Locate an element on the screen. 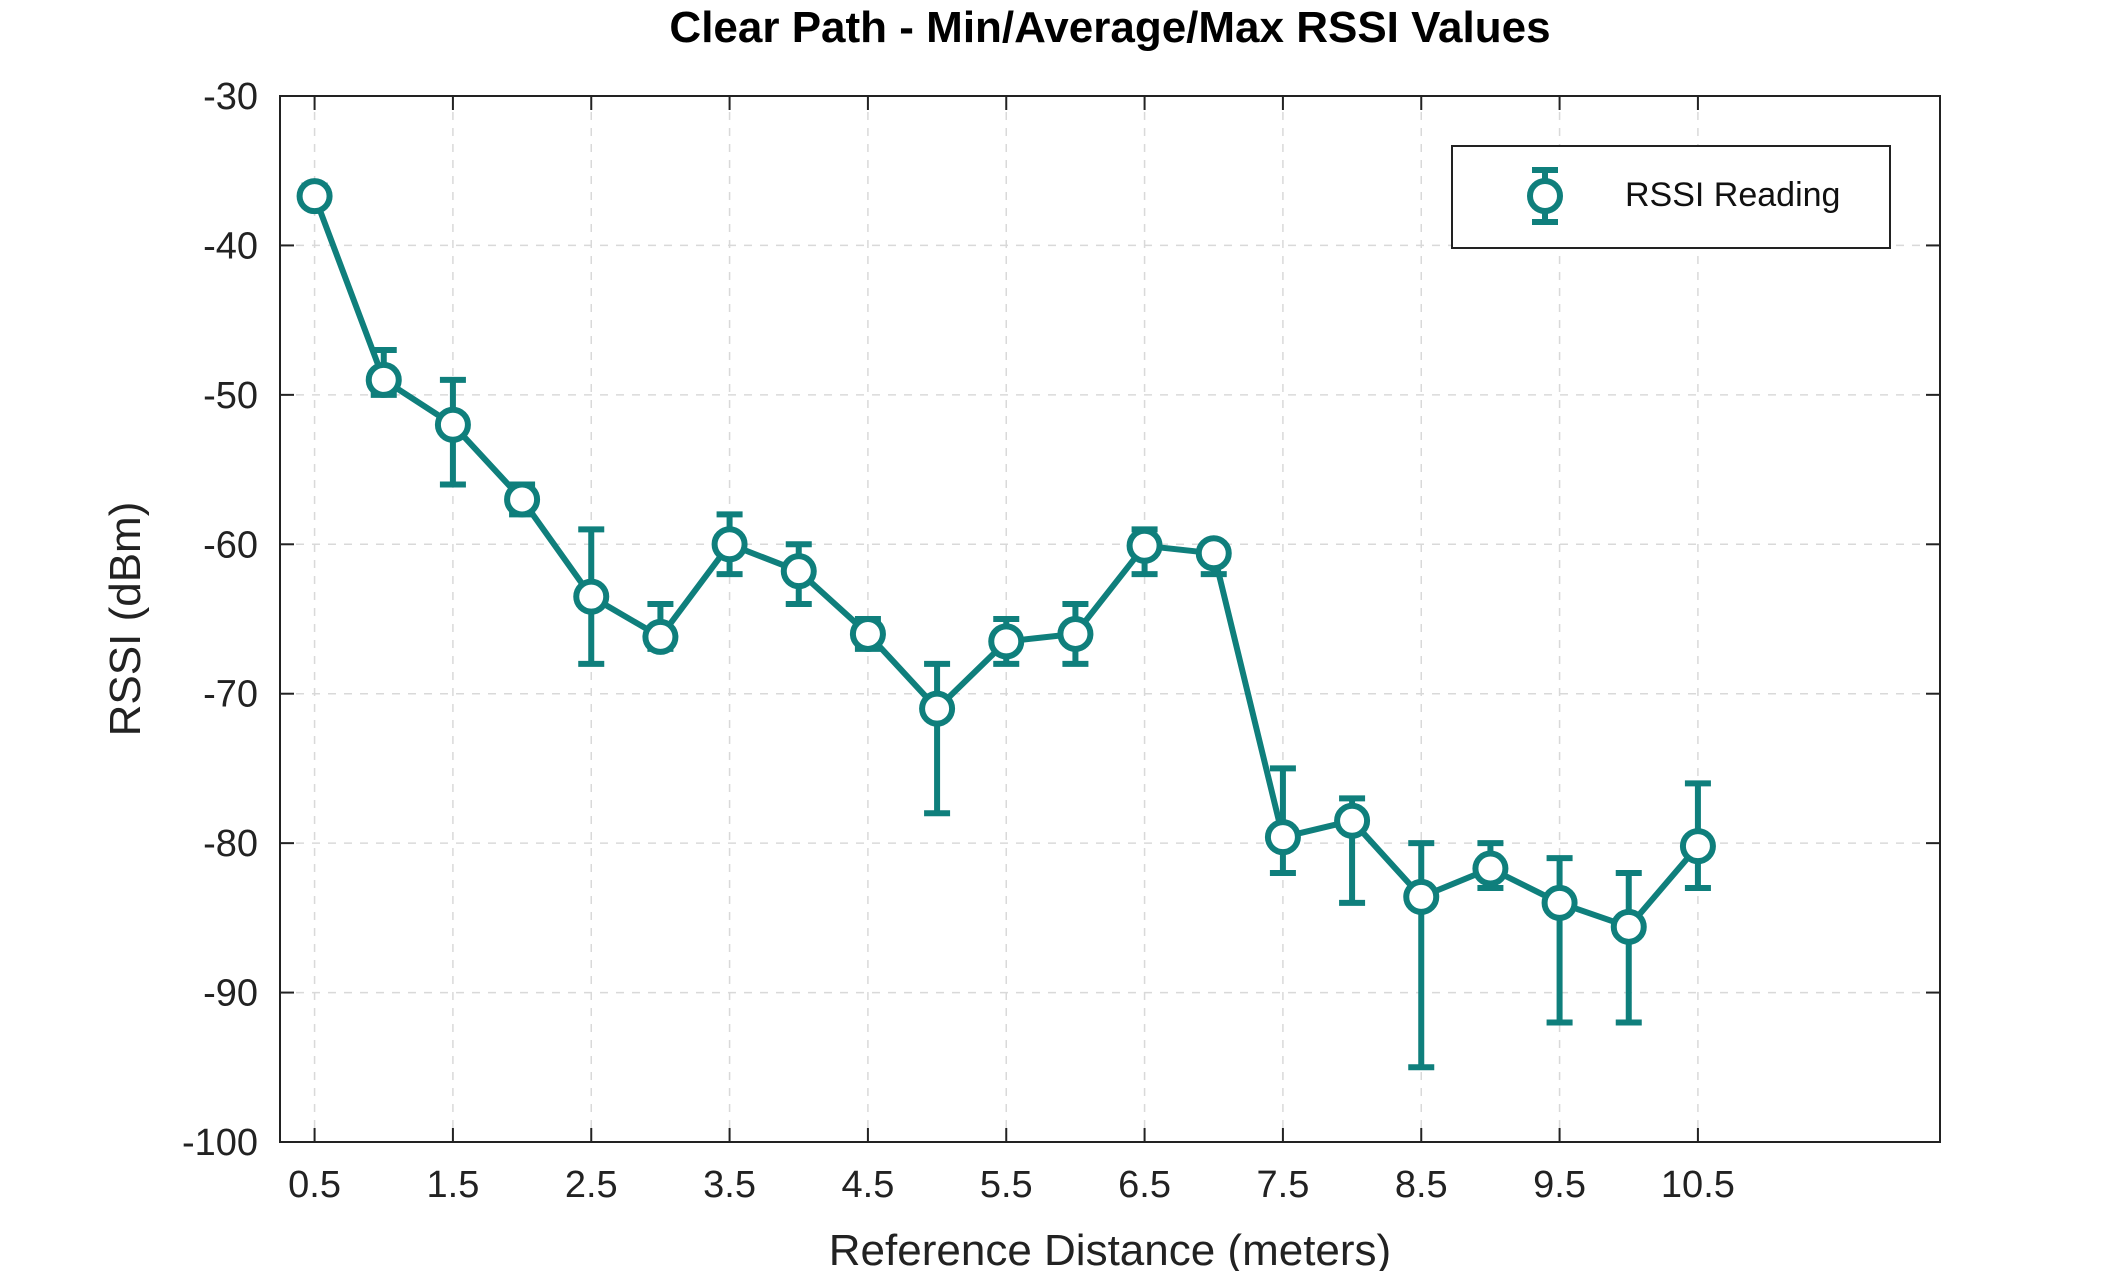  y-tick-label: -70 is located at coordinates (230, 695).